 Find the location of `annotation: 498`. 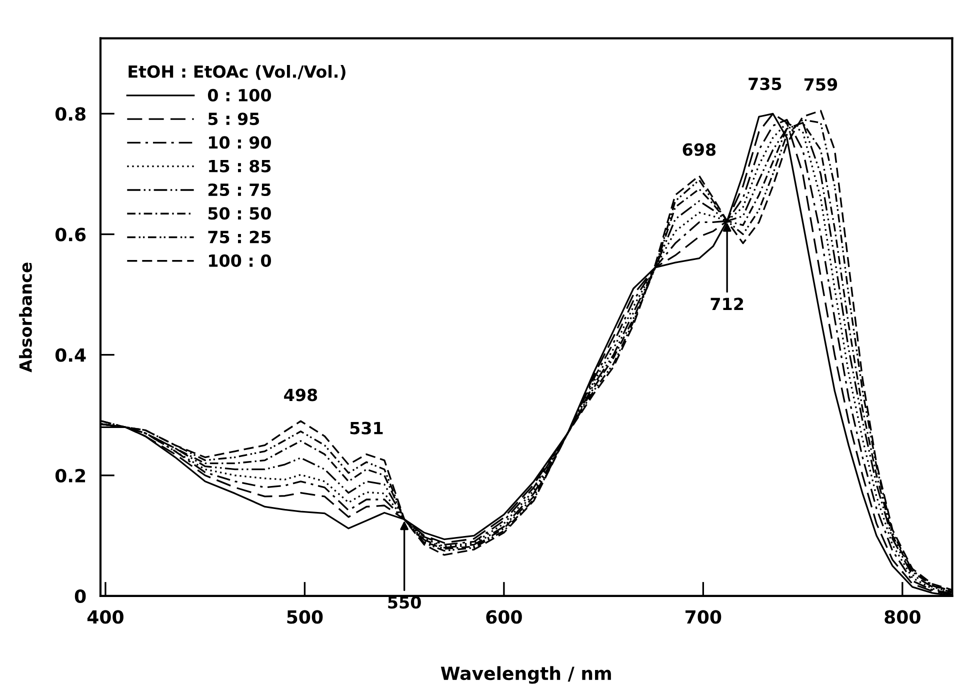

annotation: 498 is located at coordinates (301, 395).